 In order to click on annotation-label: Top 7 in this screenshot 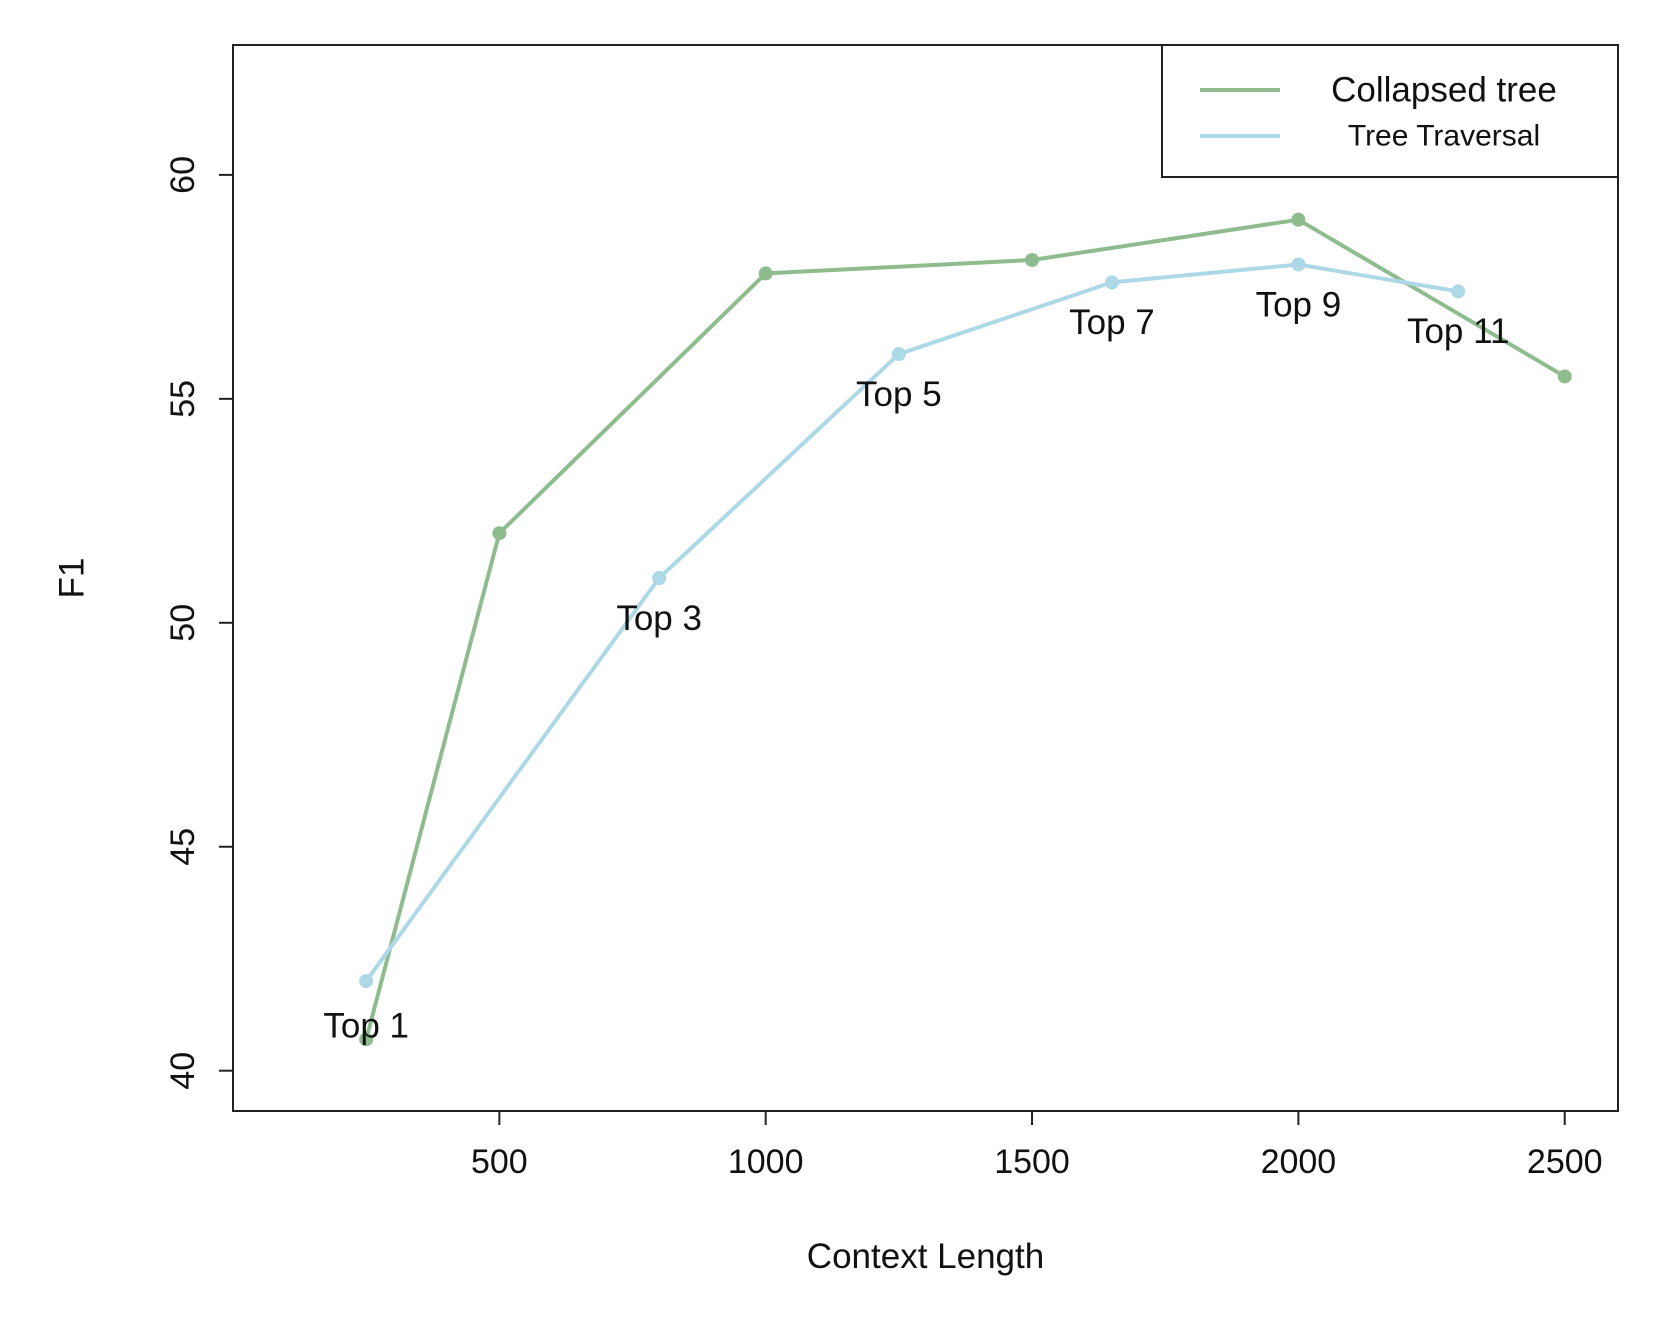, I will do `click(1112, 322)`.